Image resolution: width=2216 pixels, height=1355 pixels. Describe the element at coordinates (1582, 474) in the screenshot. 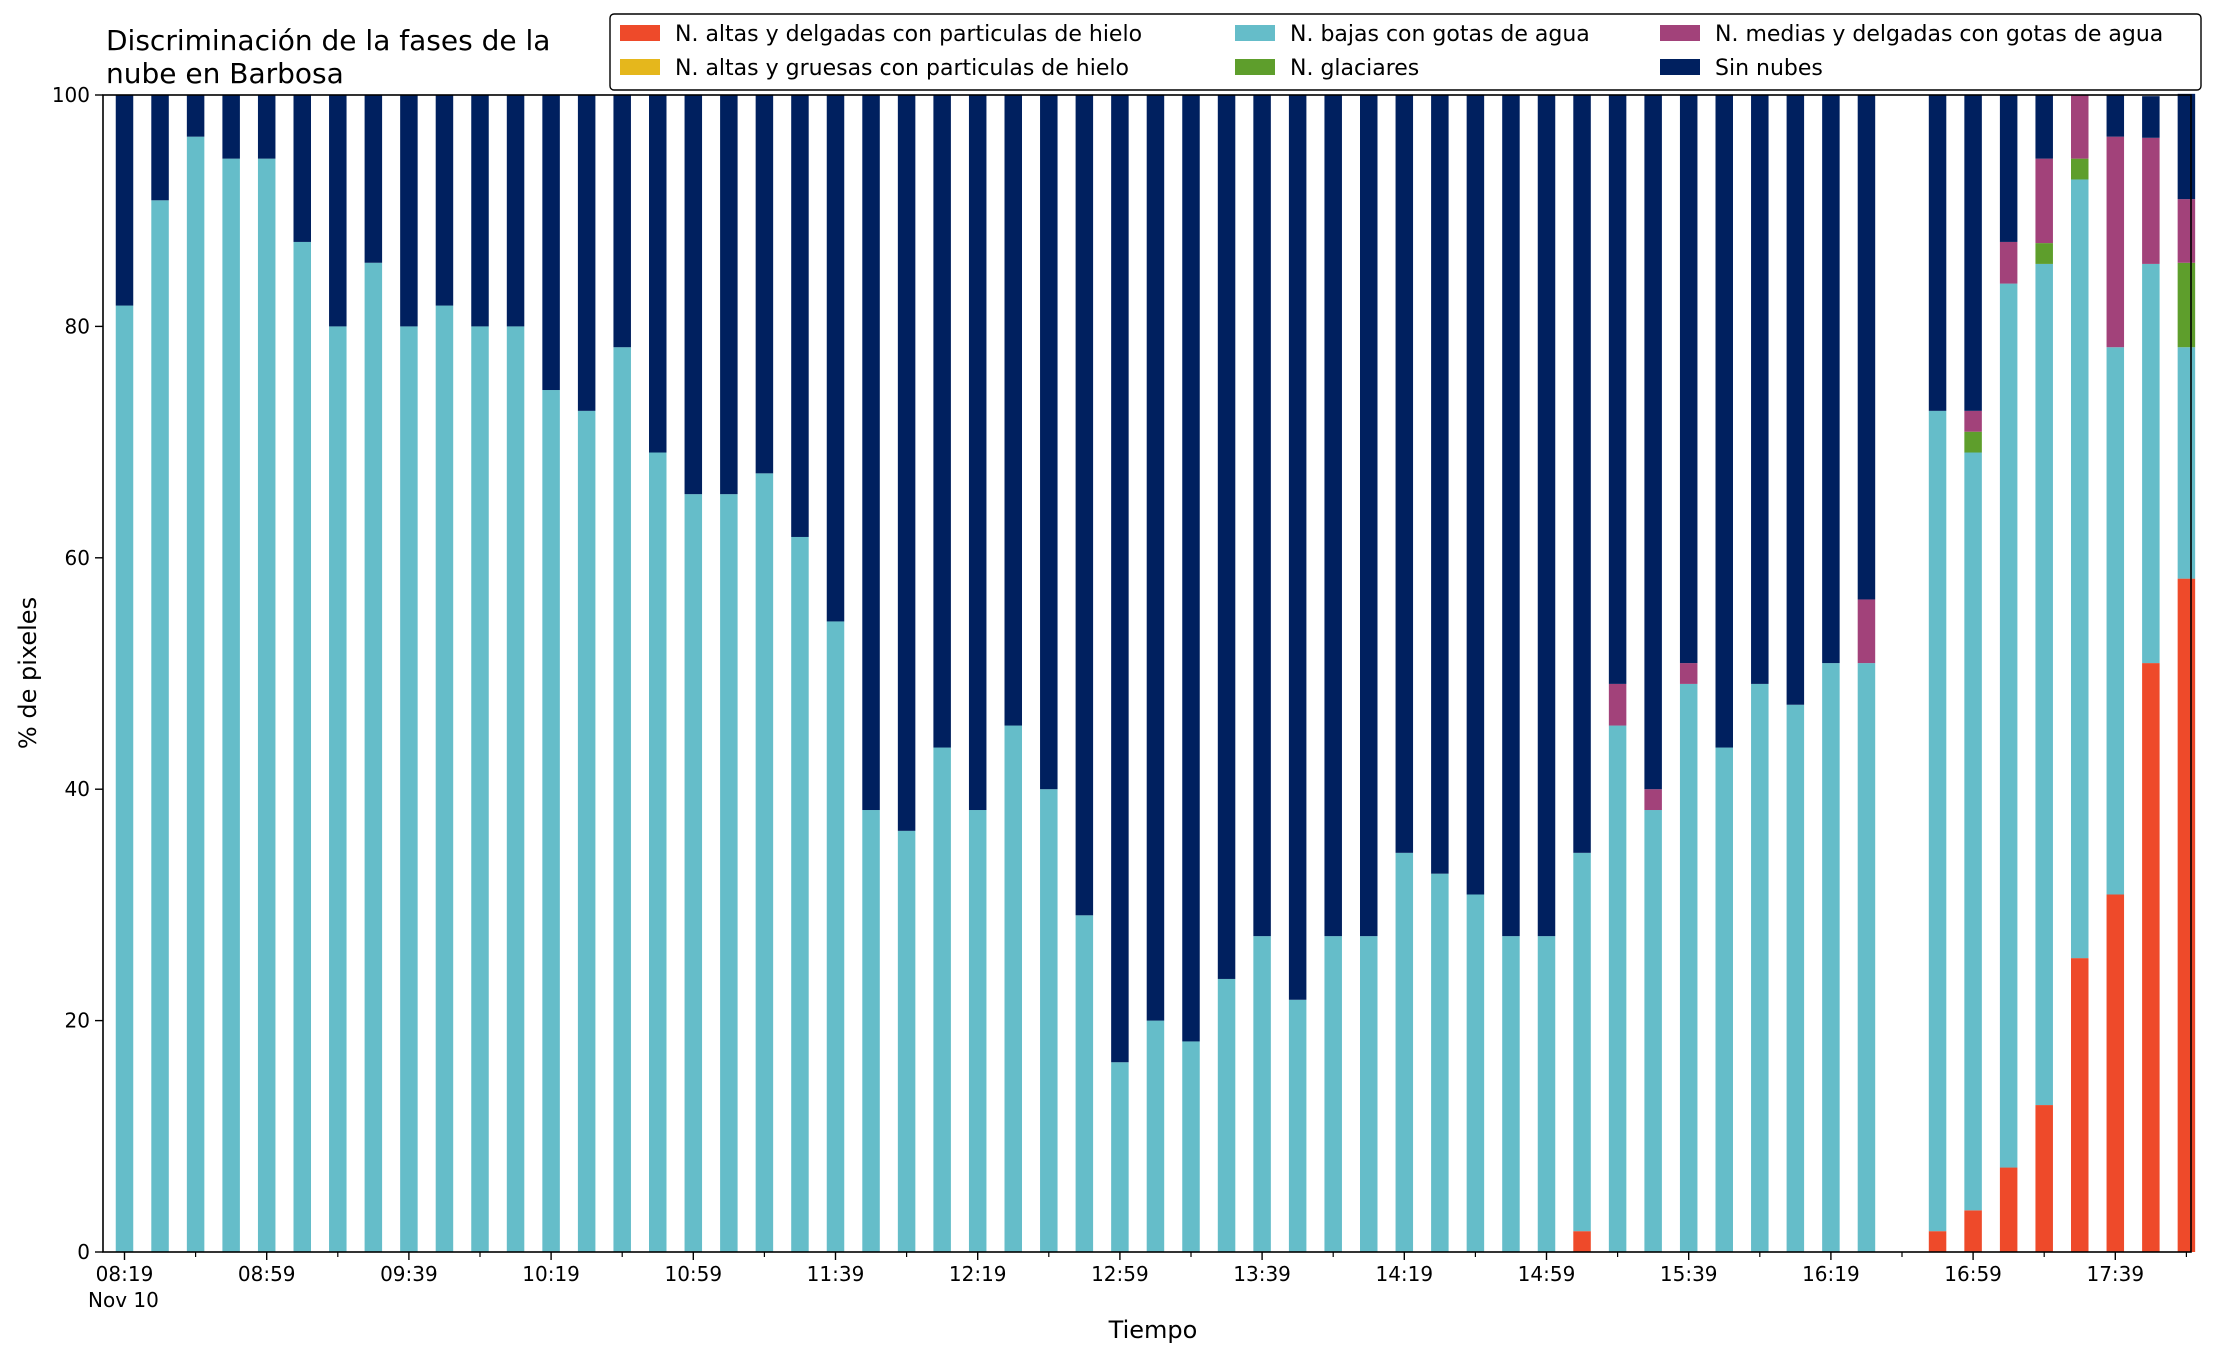

I see `bar-segment-s5-t41` at that location.